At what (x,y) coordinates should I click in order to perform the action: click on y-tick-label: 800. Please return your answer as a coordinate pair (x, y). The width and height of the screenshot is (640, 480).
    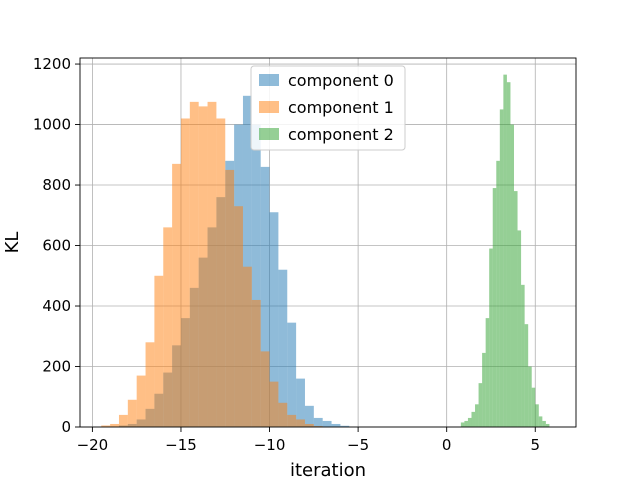
    Looking at the image, I should click on (56, 185).